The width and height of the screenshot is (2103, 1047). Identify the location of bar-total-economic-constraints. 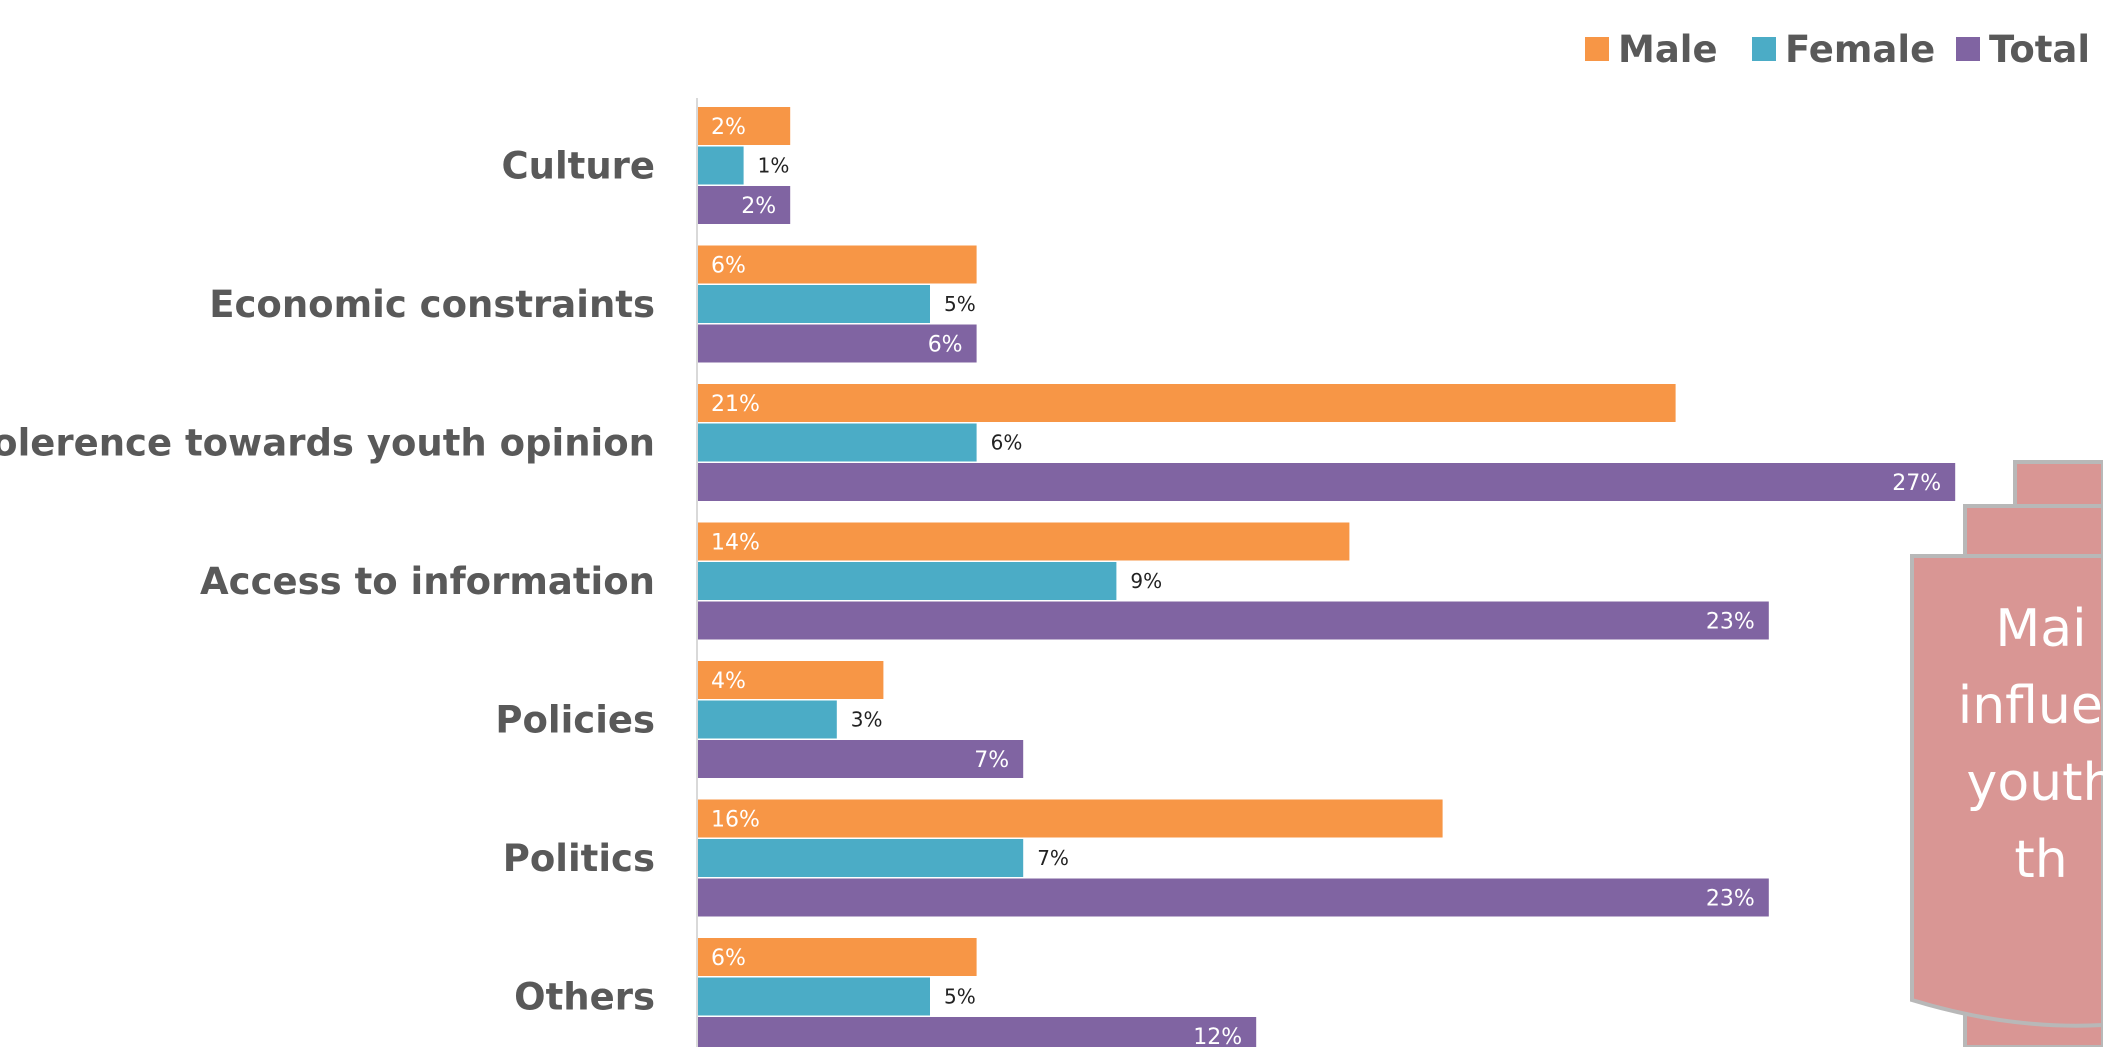
(837, 343).